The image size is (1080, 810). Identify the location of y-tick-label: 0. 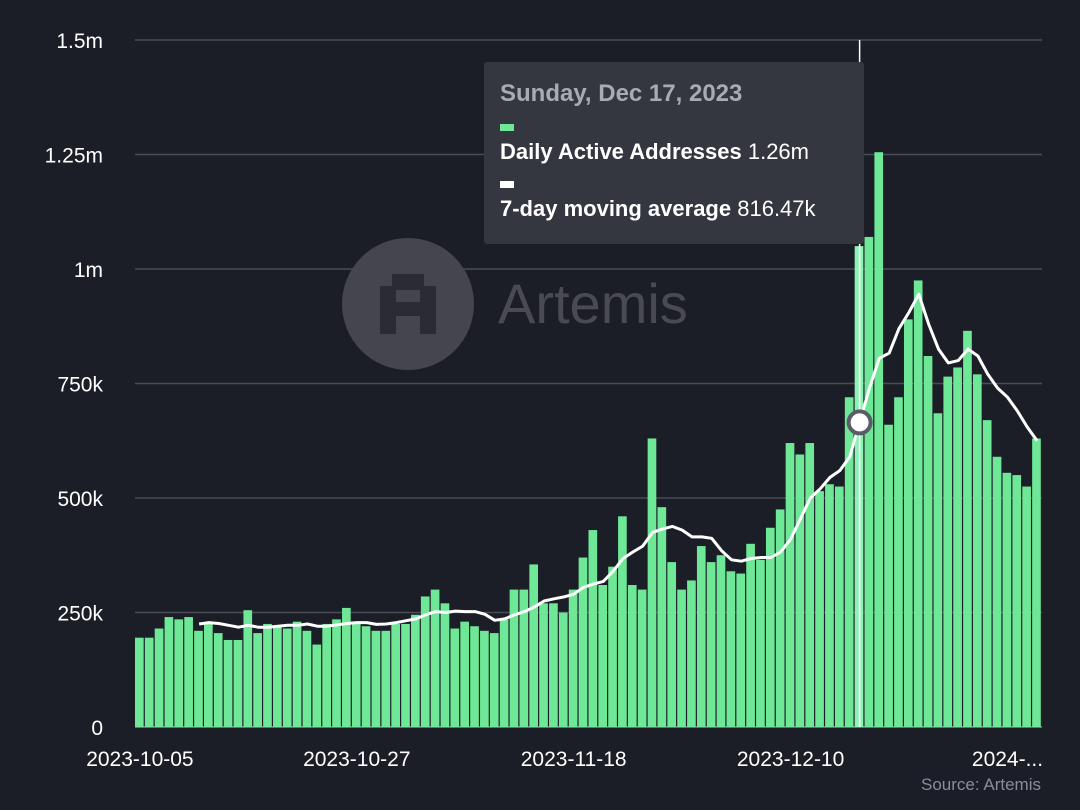
(97, 728).